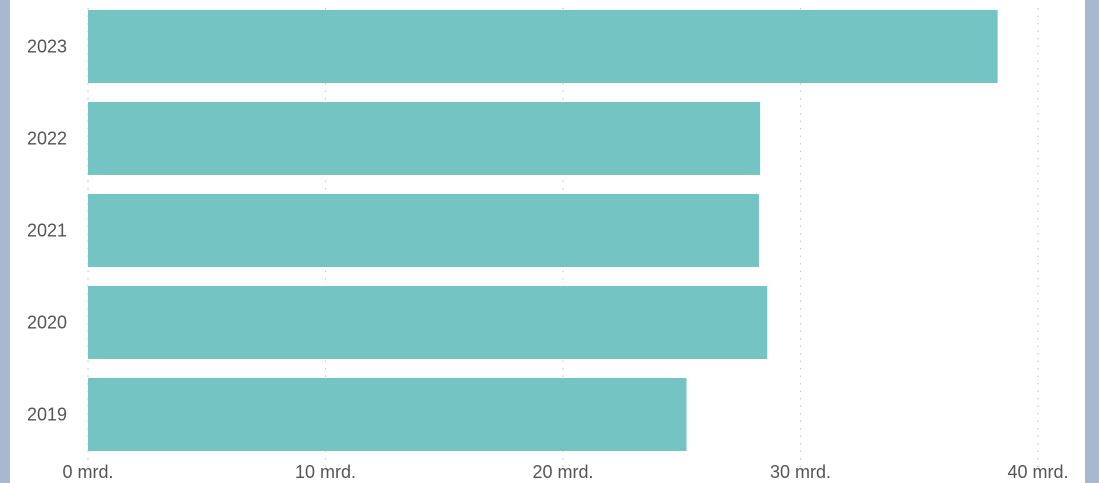 The width and height of the screenshot is (1099, 483). I want to click on x-tick-label-2: 20 mrd., so click(562, 472).